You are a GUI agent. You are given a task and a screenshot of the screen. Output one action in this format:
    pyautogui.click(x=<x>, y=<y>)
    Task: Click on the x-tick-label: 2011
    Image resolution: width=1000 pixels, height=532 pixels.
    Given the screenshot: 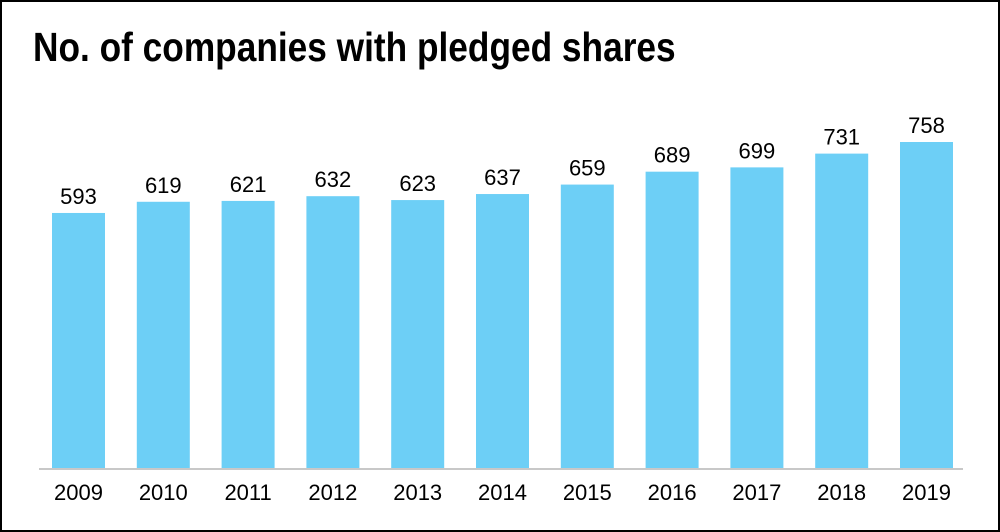 What is the action you would take?
    pyautogui.click(x=247, y=492)
    